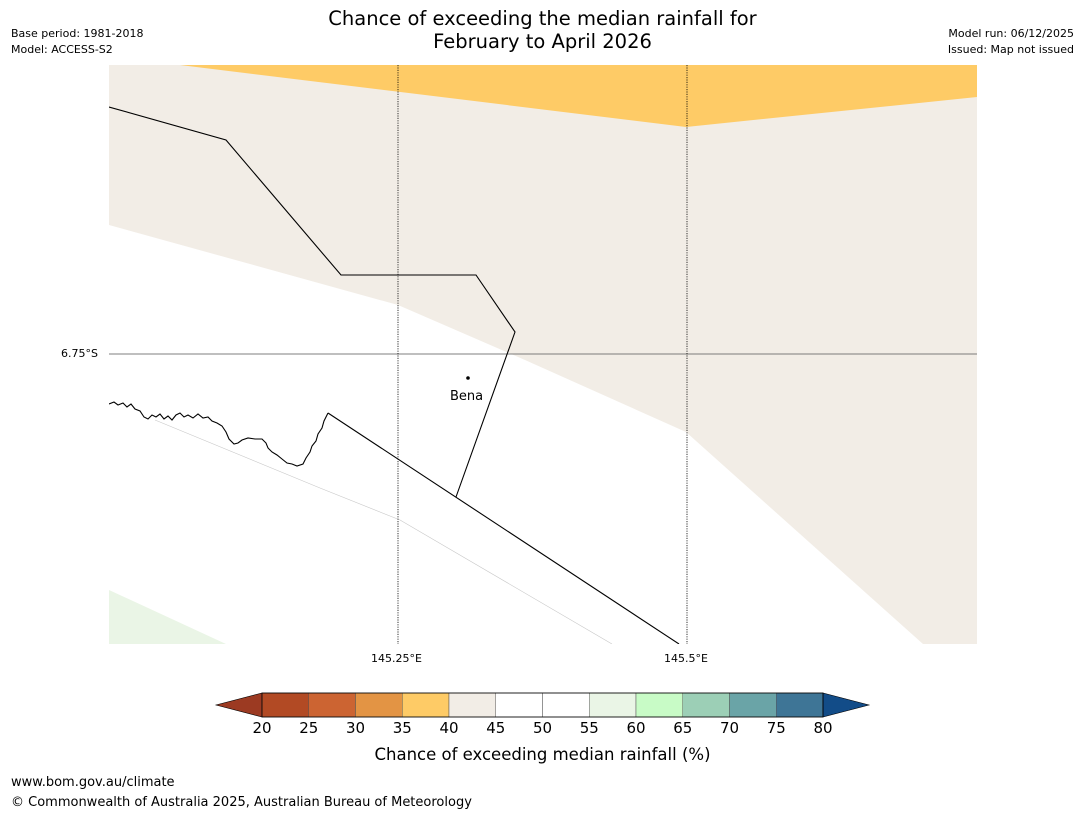 This screenshot has height=816, width=1085. What do you see at coordinates (542, 754) in the screenshot?
I see `colorbar-label: Chance of exceeding median rainfall (%)` at bounding box center [542, 754].